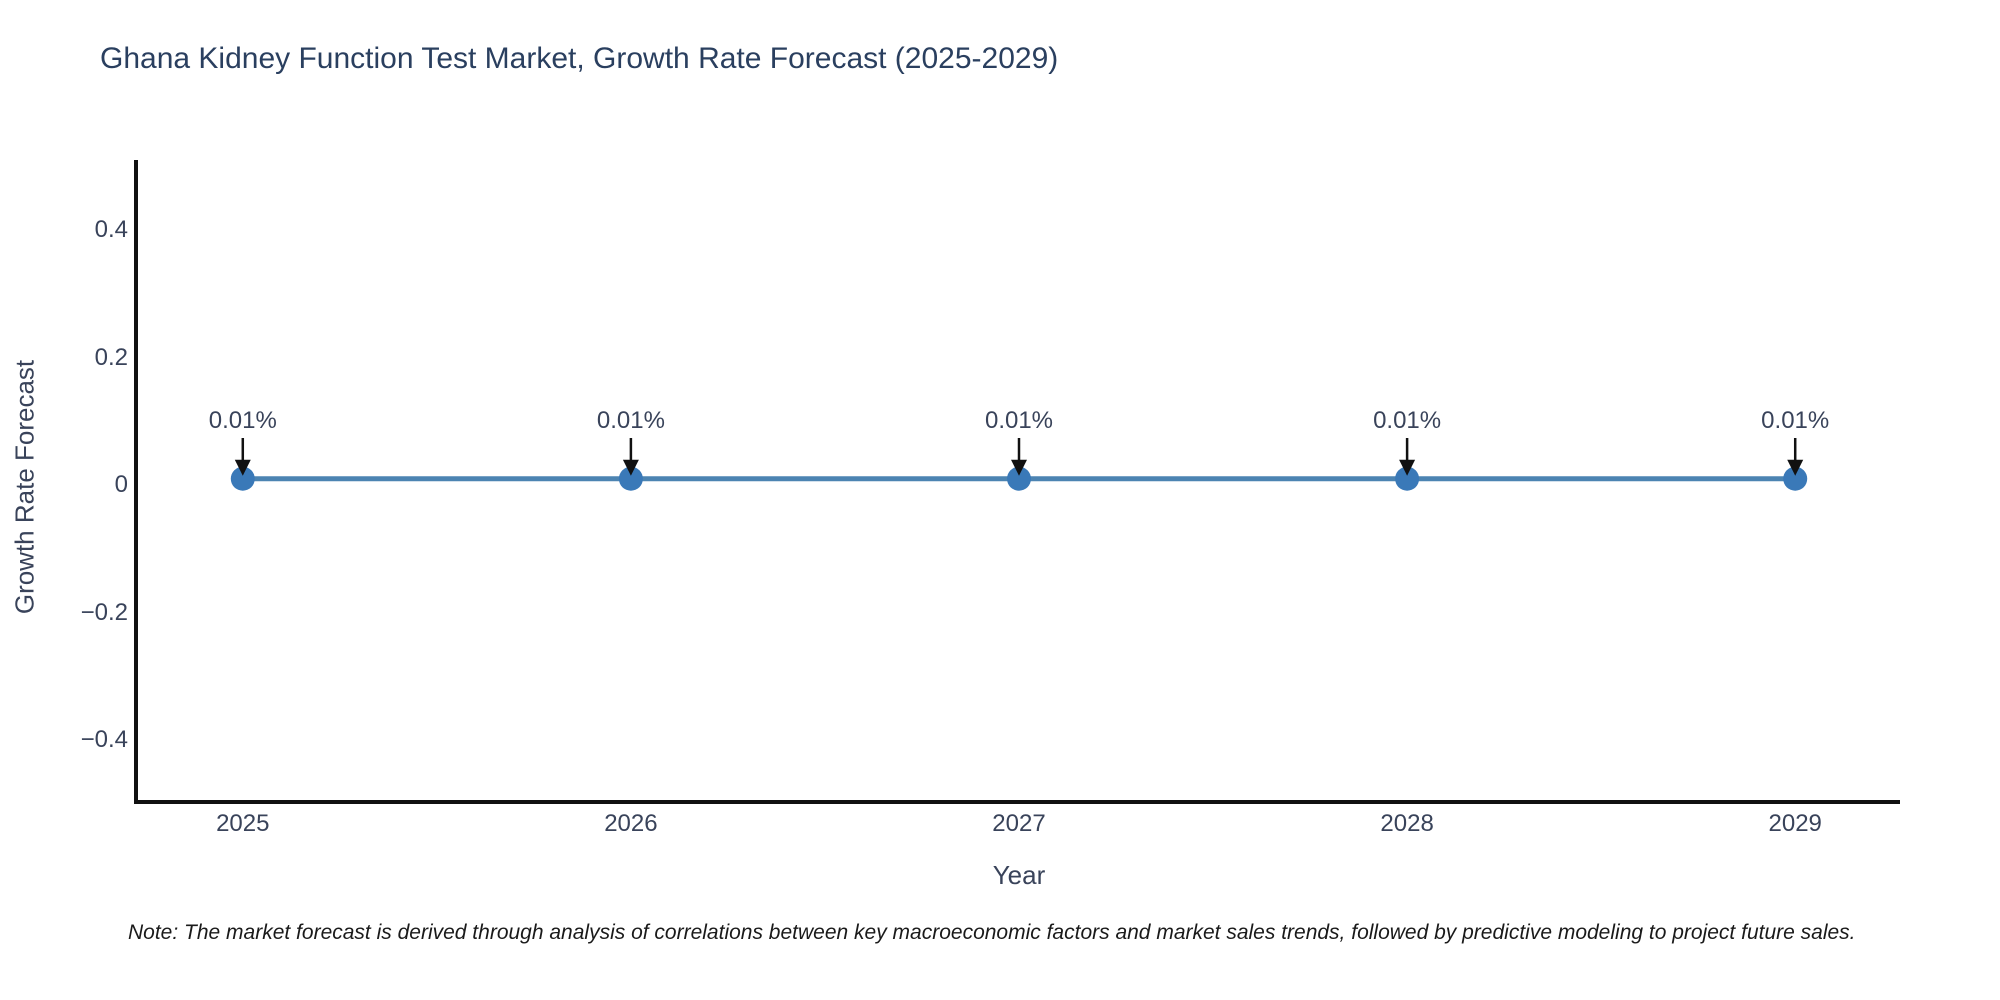  Describe the element at coordinates (631, 823) in the screenshot. I see `x-tick-label: 2026` at that location.